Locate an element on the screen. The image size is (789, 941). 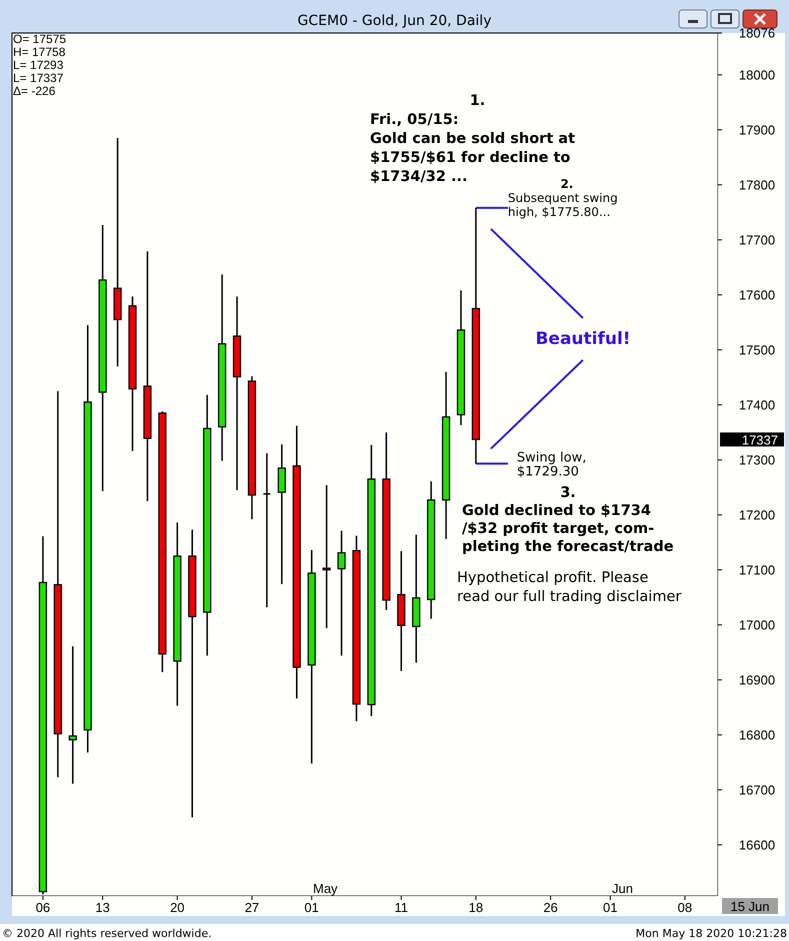
y-tick-label: 17100 is located at coordinates (757, 570).